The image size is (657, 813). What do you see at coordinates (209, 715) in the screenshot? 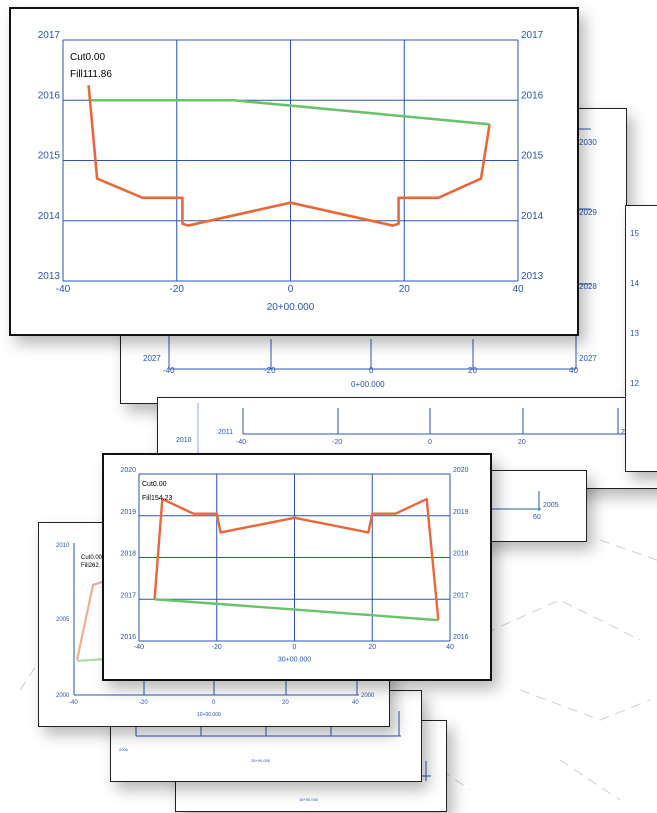
I see `x-axis-label: 10+00.000` at bounding box center [209, 715].